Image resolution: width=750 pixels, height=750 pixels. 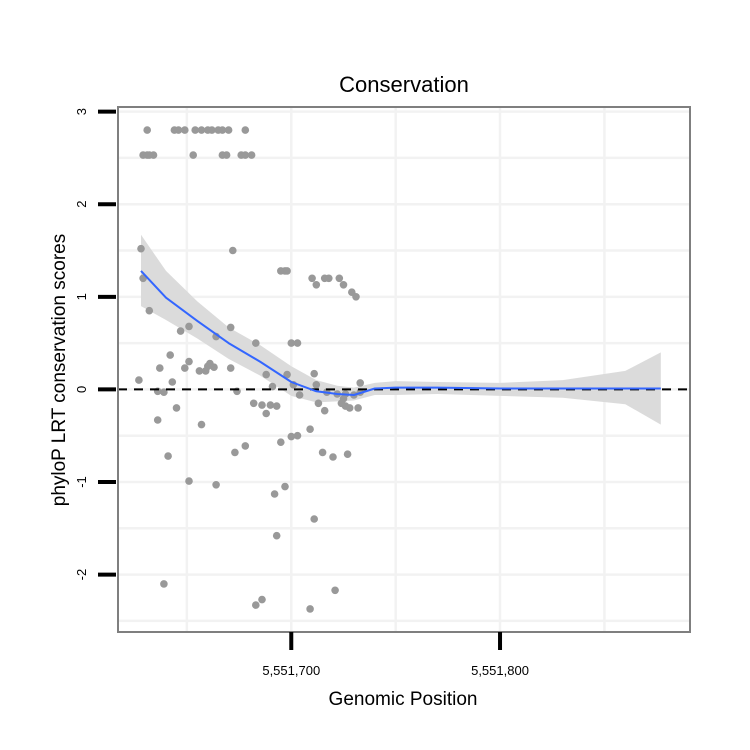 I want to click on smooth-fit-line, so click(x=400, y=333).